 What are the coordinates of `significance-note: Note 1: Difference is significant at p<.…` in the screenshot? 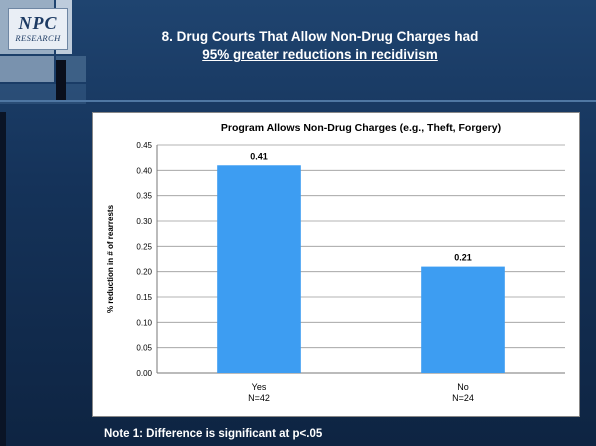 It's located at (213, 434).